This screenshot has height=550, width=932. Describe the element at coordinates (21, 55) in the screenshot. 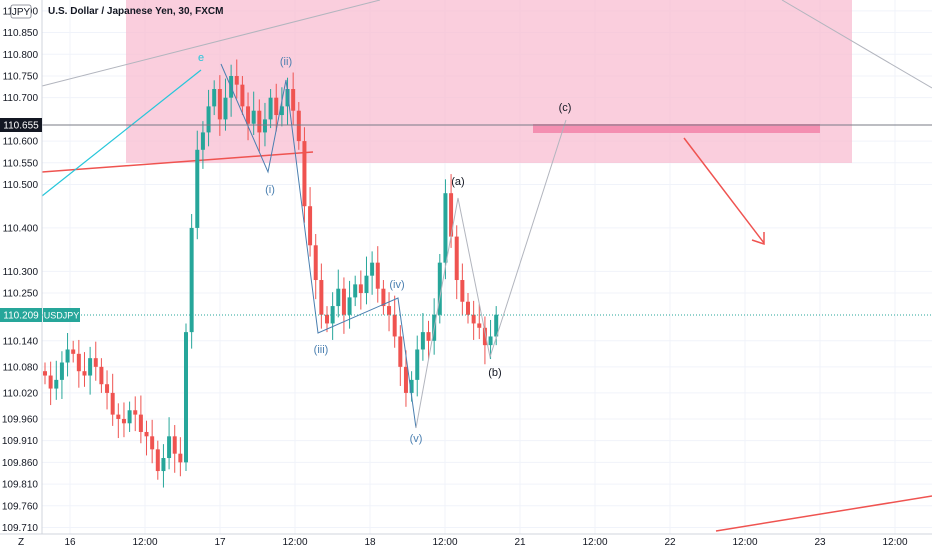

I see `y-tick-label: 110.800` at that location.